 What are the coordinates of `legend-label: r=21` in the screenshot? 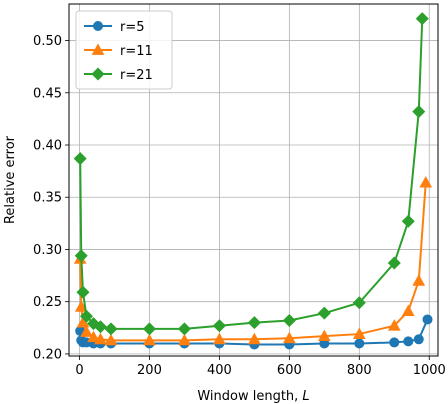 It's located at (136, 75).